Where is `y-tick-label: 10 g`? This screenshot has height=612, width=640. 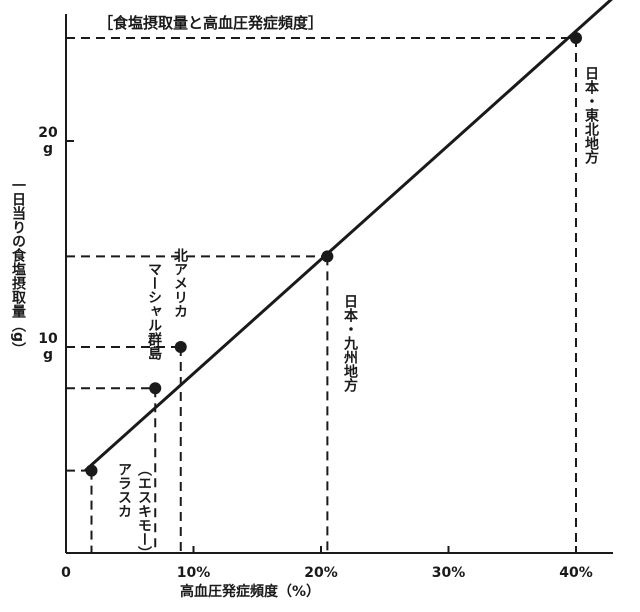 y-tick-label: 10 g is located at coordinates (48, 347).